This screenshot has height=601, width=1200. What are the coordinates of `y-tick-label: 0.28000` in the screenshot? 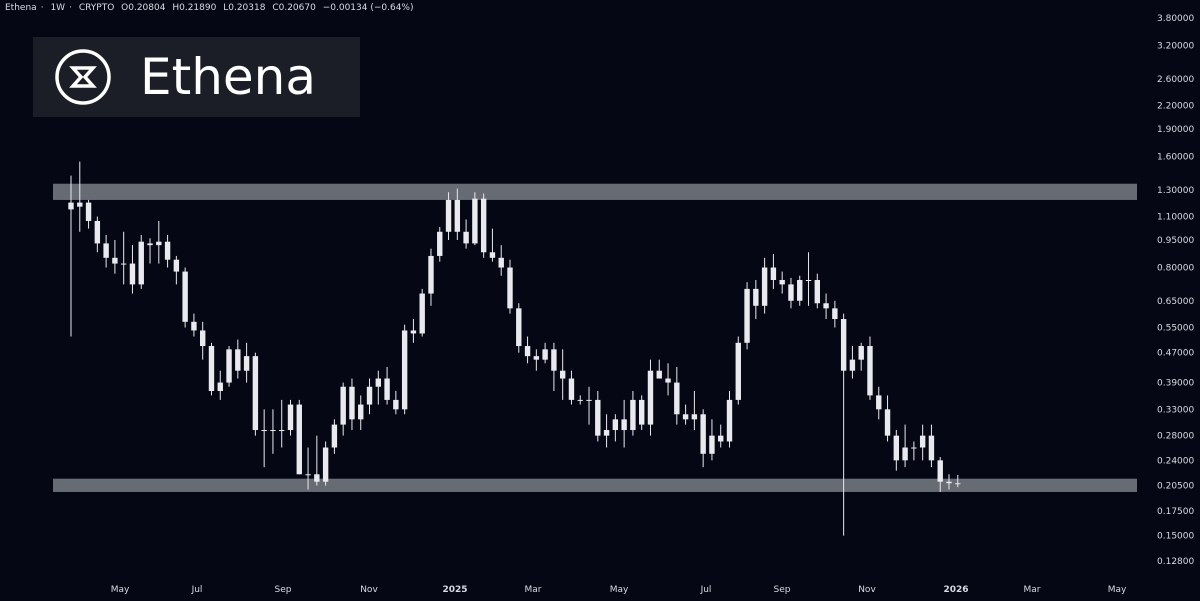 It's located at (1175, 437).